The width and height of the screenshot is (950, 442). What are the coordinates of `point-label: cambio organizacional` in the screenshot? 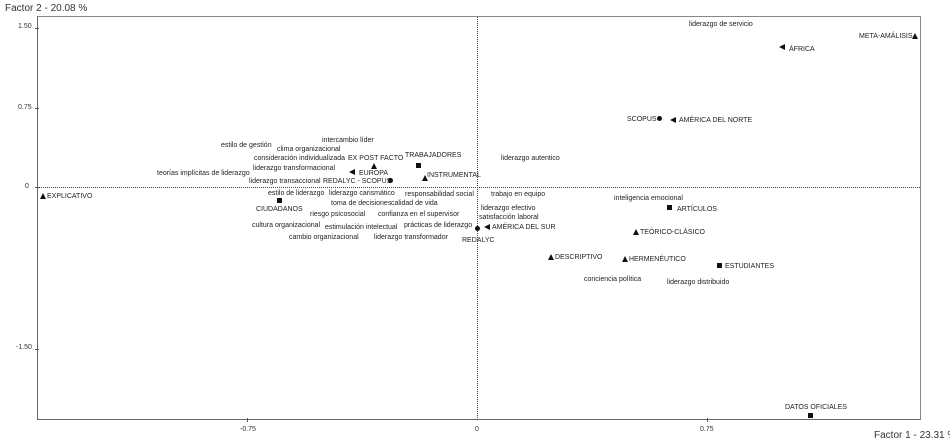 It's located at (324, 237).